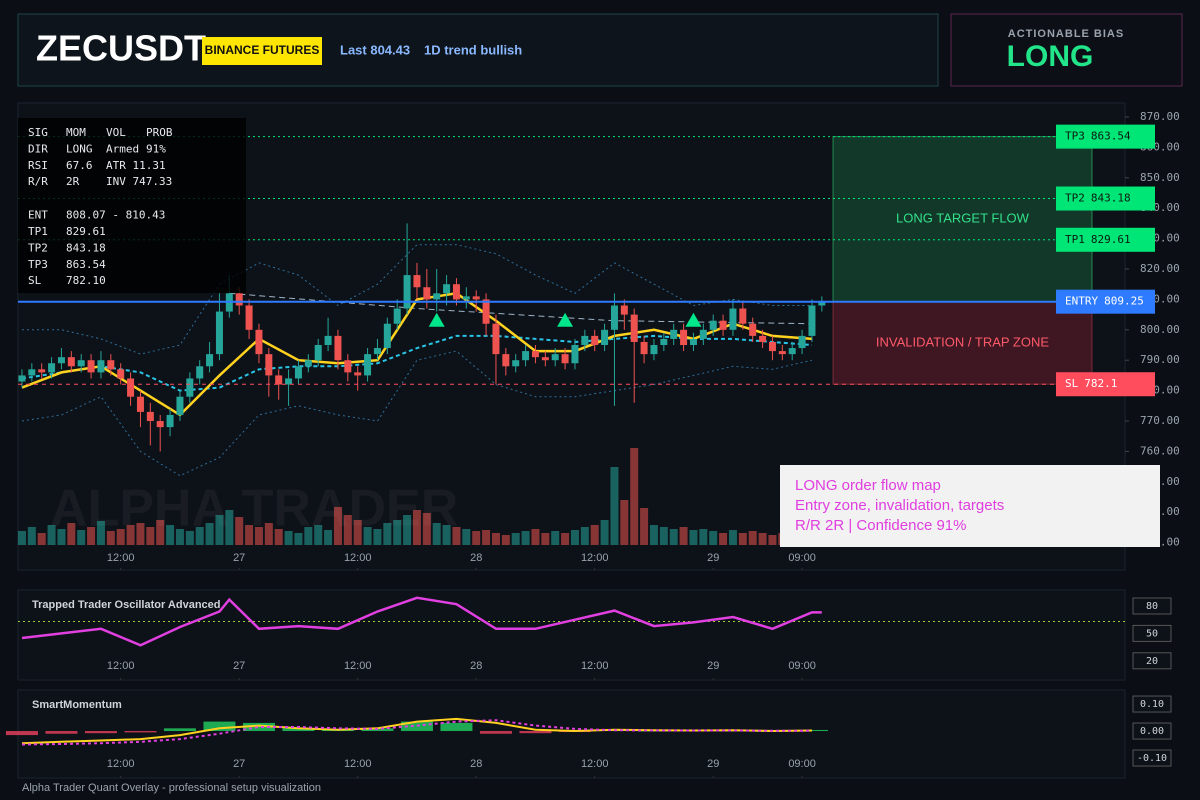 Image resolution: width=1200 pixels, height=800 pixels. Describe the element at coordinates (38, 231) in the screenshot. I see `info-cell: TP1` at that location.